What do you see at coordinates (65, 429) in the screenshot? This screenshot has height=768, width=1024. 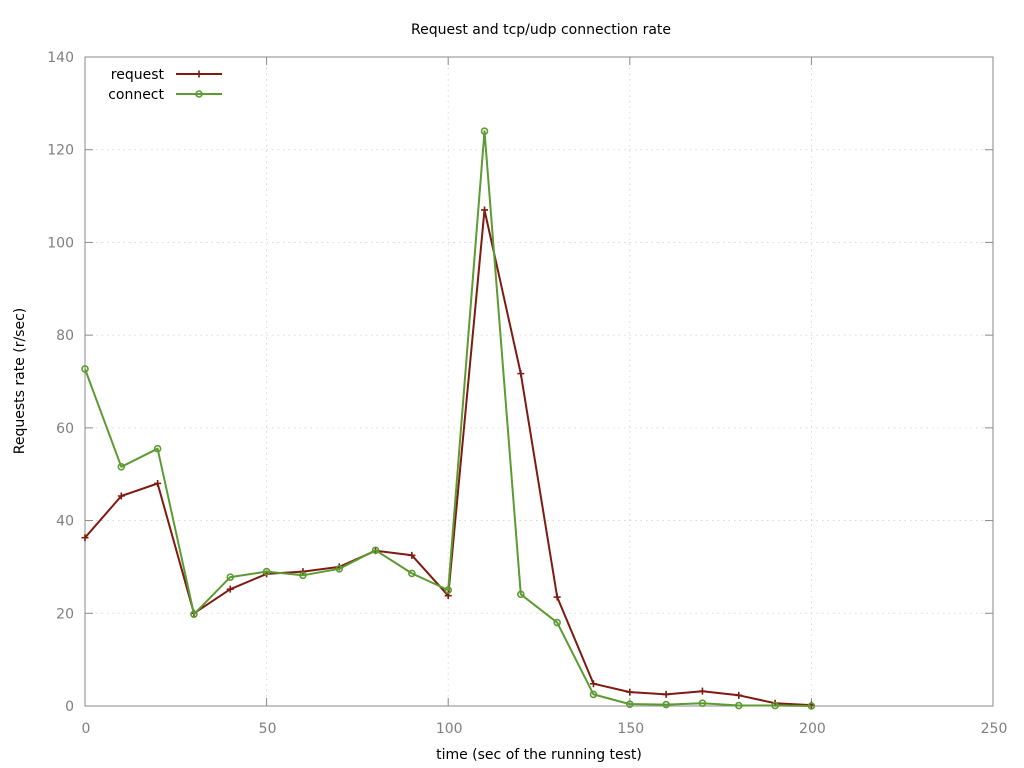 I see `y-tick-label: 60` at bounding box center [65, 429].